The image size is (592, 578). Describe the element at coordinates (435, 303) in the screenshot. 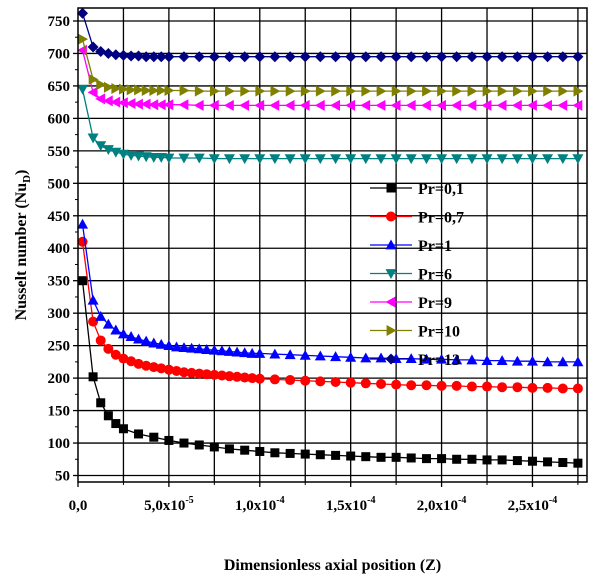

I see `legend-label: Pr=9` at that location.